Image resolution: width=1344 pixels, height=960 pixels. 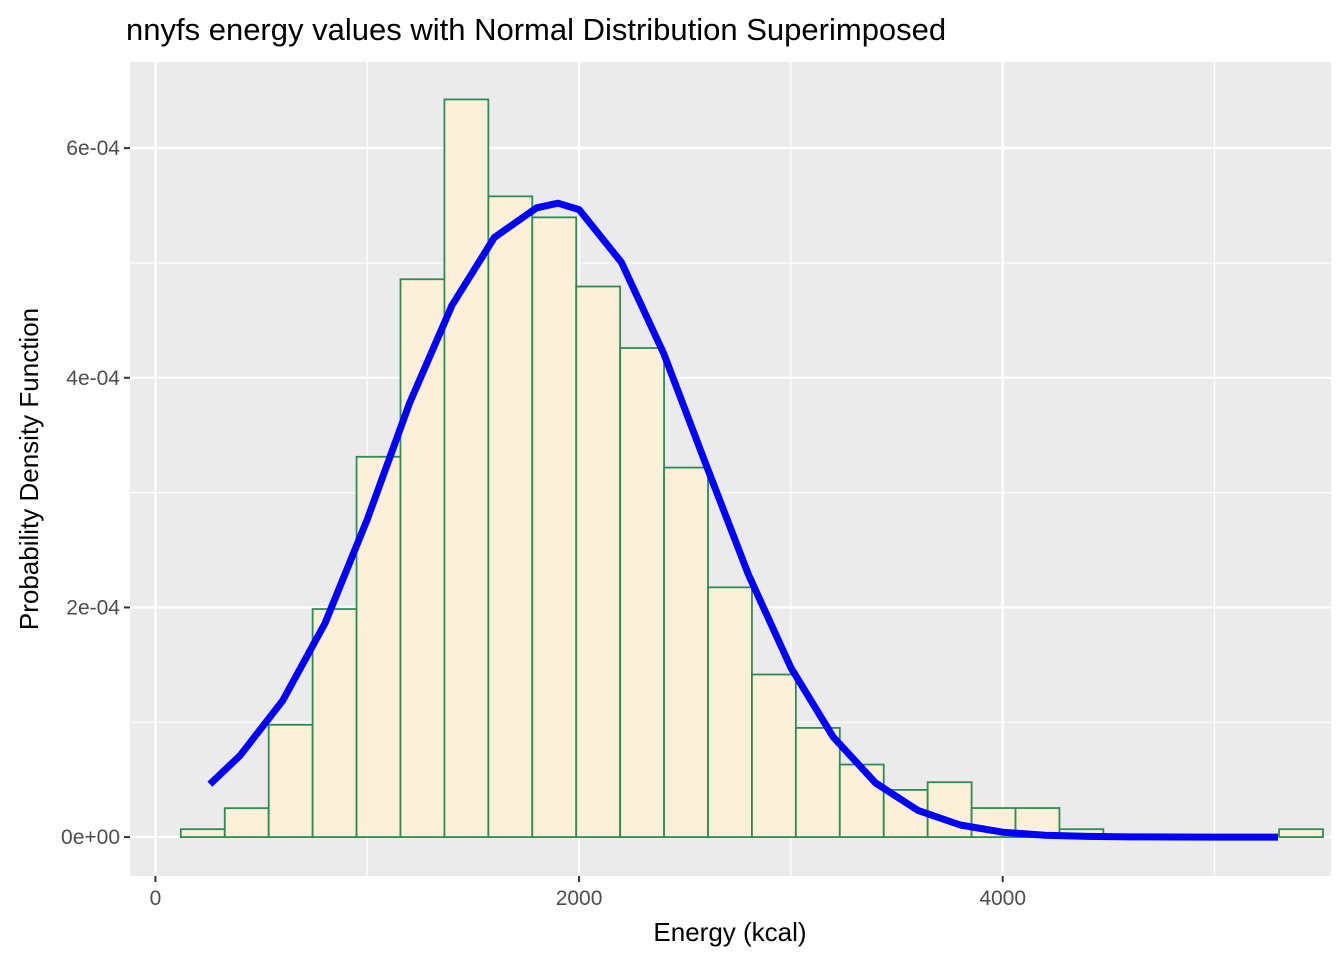 I want to click on x-axis-title: Energy (kcal), so click(x=729, y=932).